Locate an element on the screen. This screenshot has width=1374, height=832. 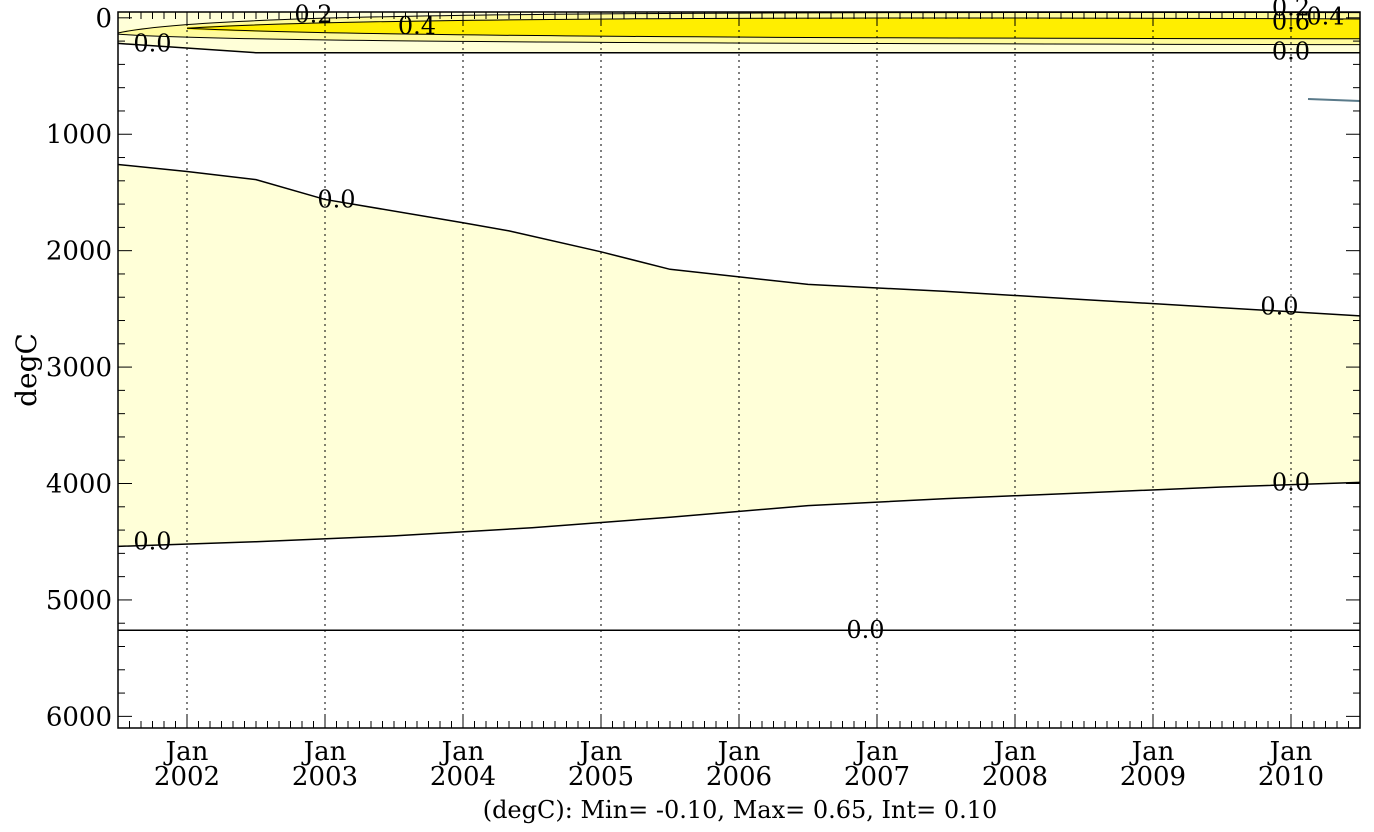
x-tick-label-year: 2005 is located at coordinates (601, 777).